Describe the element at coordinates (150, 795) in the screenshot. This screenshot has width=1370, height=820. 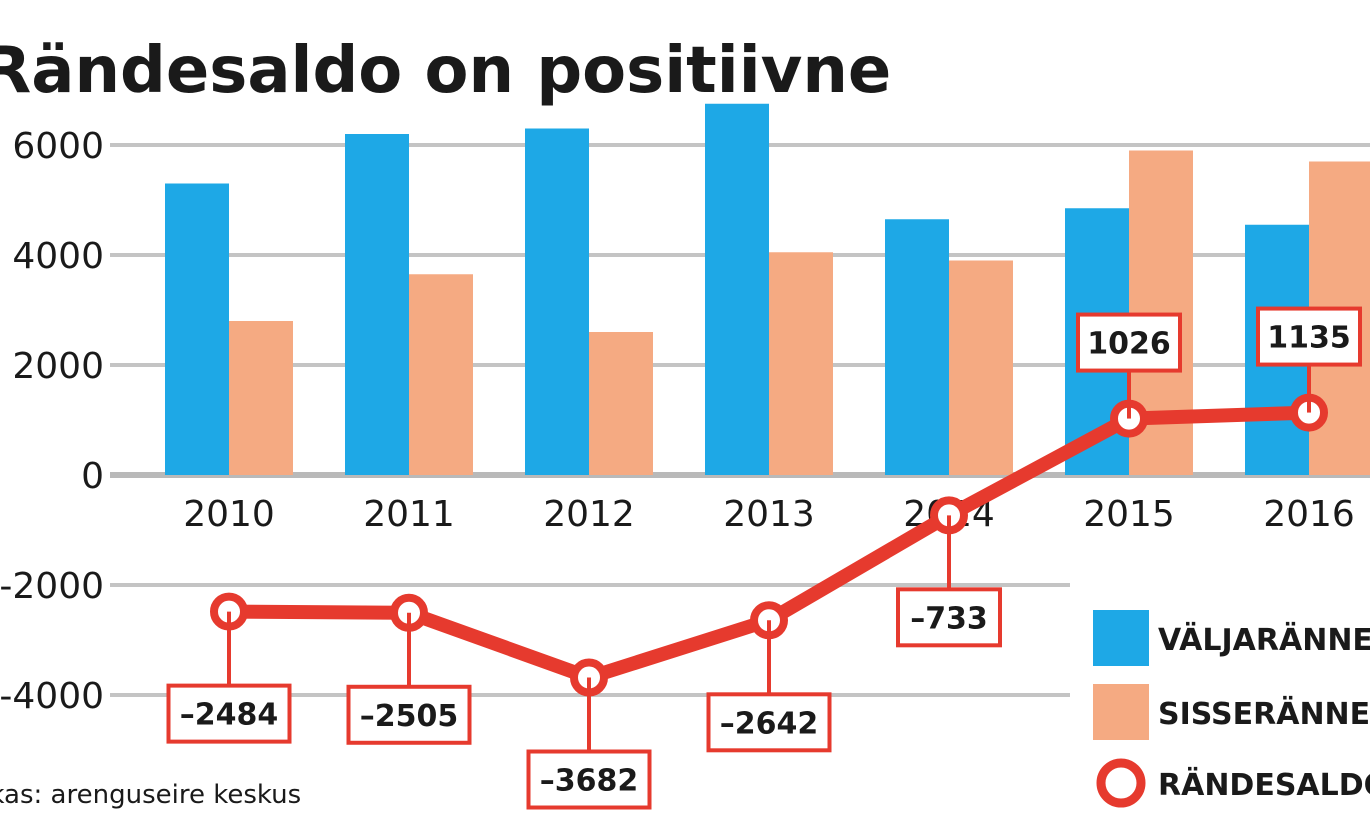
I see `source-note: Allikas: arenguseire keskus` at that location.